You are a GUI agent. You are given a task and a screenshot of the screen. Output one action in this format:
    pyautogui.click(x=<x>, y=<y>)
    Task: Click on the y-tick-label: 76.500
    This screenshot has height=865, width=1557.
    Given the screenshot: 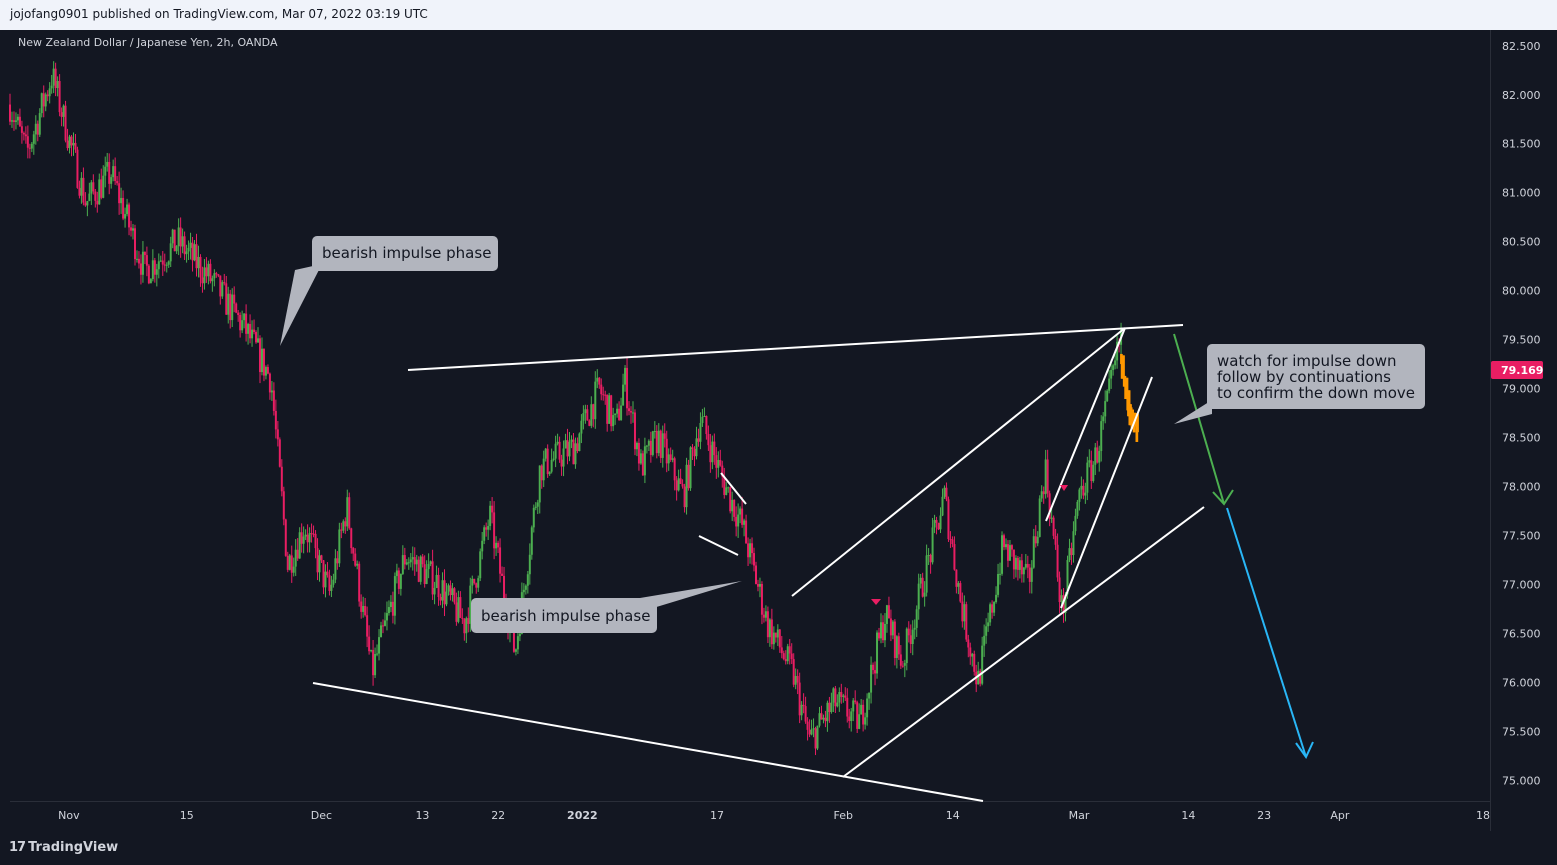 What is the action you would take?
    pyautogui.click(x=1521, y=633)
    